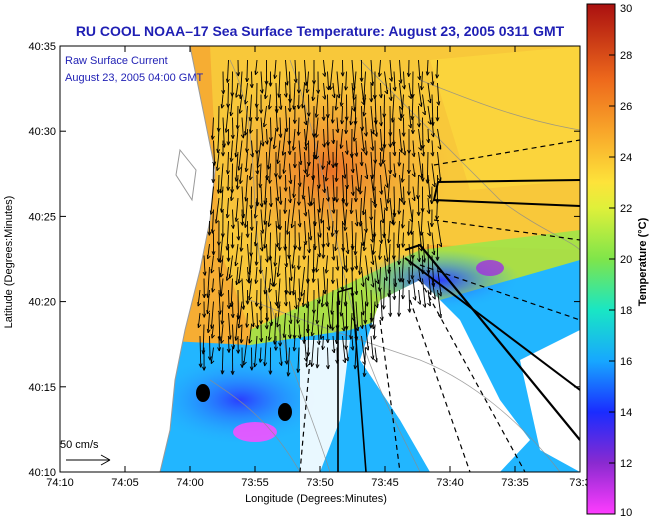 The image size is (651, 523). I want to click on x-tick-label: 74:00, so click(190, 483).